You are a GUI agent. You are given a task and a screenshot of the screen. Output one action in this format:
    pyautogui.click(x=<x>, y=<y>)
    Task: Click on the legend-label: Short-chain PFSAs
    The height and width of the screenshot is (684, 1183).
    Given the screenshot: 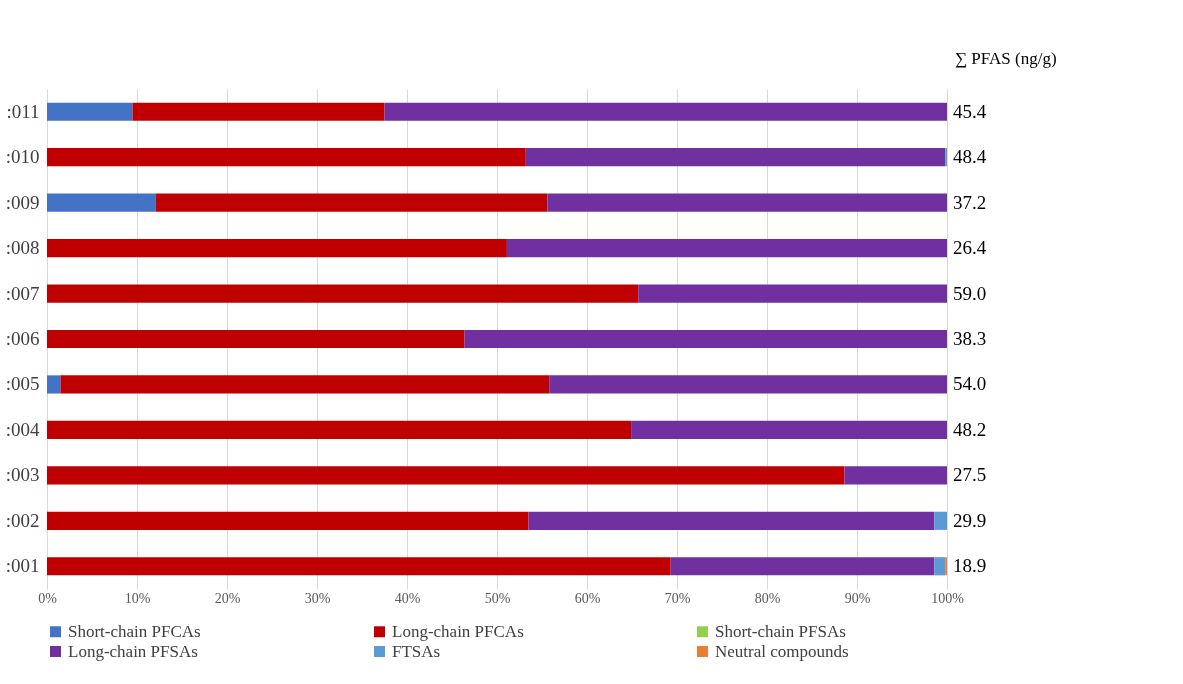 What is the action you would take?
    pyautogui.click(x=780, y=631)
    